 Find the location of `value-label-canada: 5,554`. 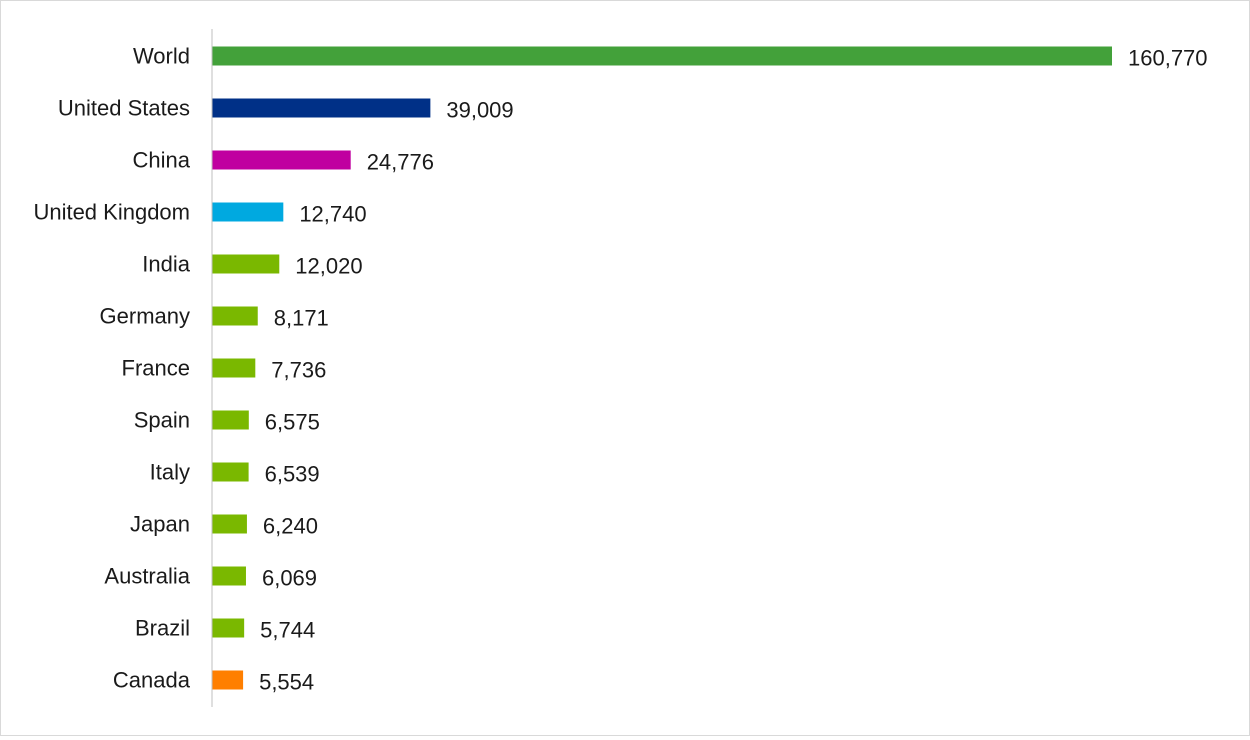

value-label-canada: 5,554 is located at coordinates (286, 682).